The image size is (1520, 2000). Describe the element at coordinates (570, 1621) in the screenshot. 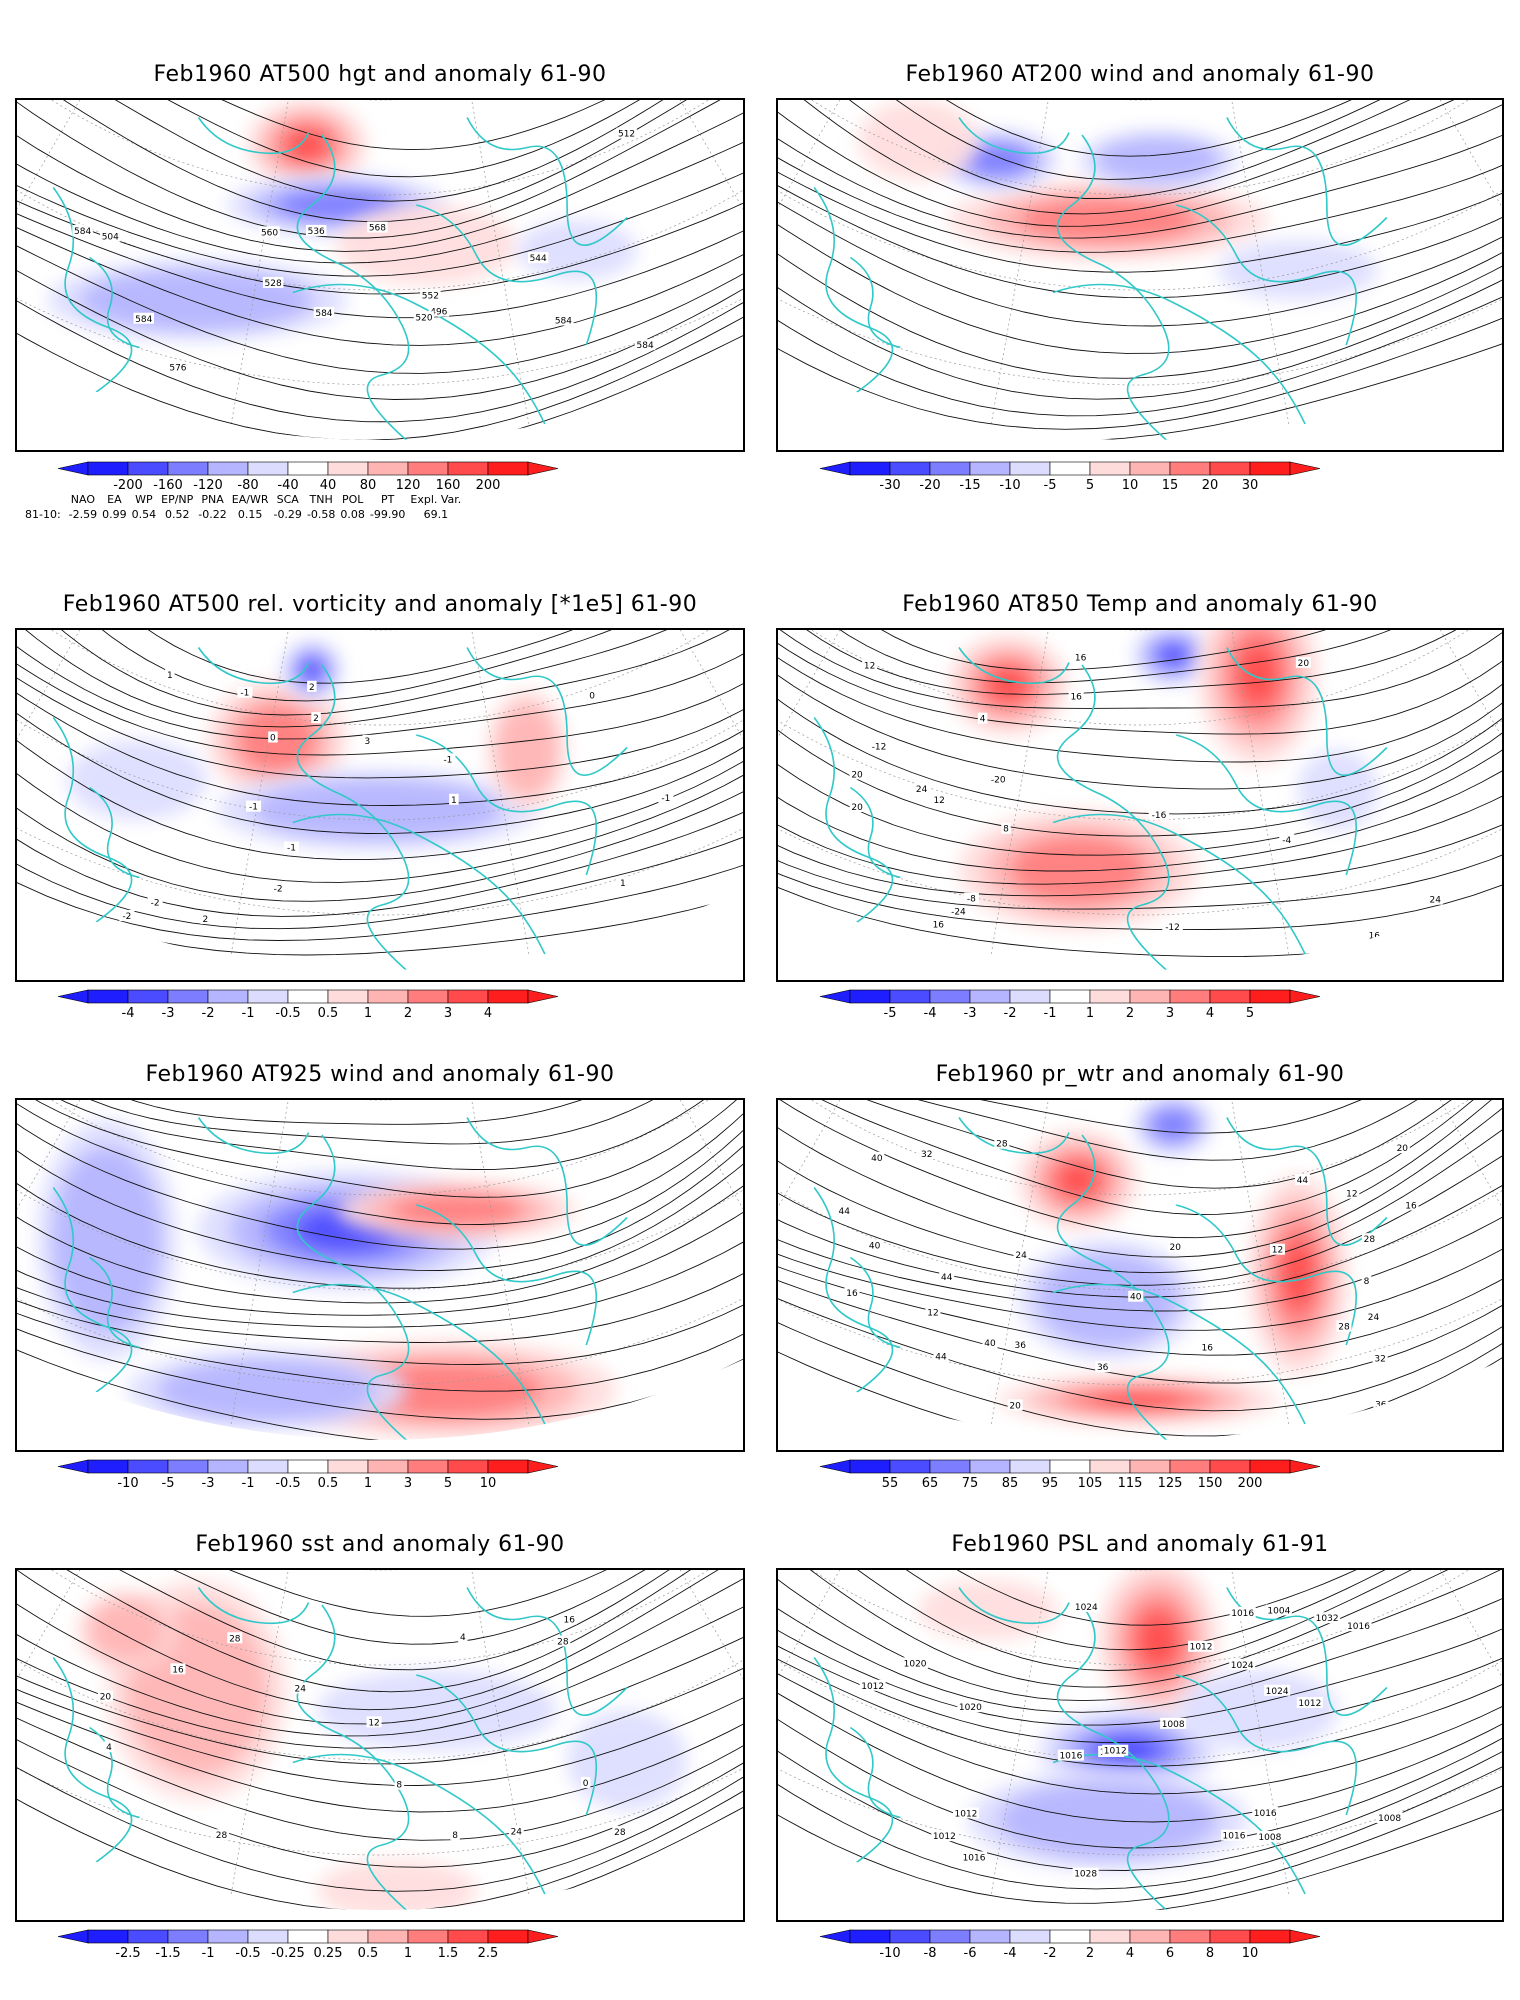

I see `svg-text: 16` at that location.